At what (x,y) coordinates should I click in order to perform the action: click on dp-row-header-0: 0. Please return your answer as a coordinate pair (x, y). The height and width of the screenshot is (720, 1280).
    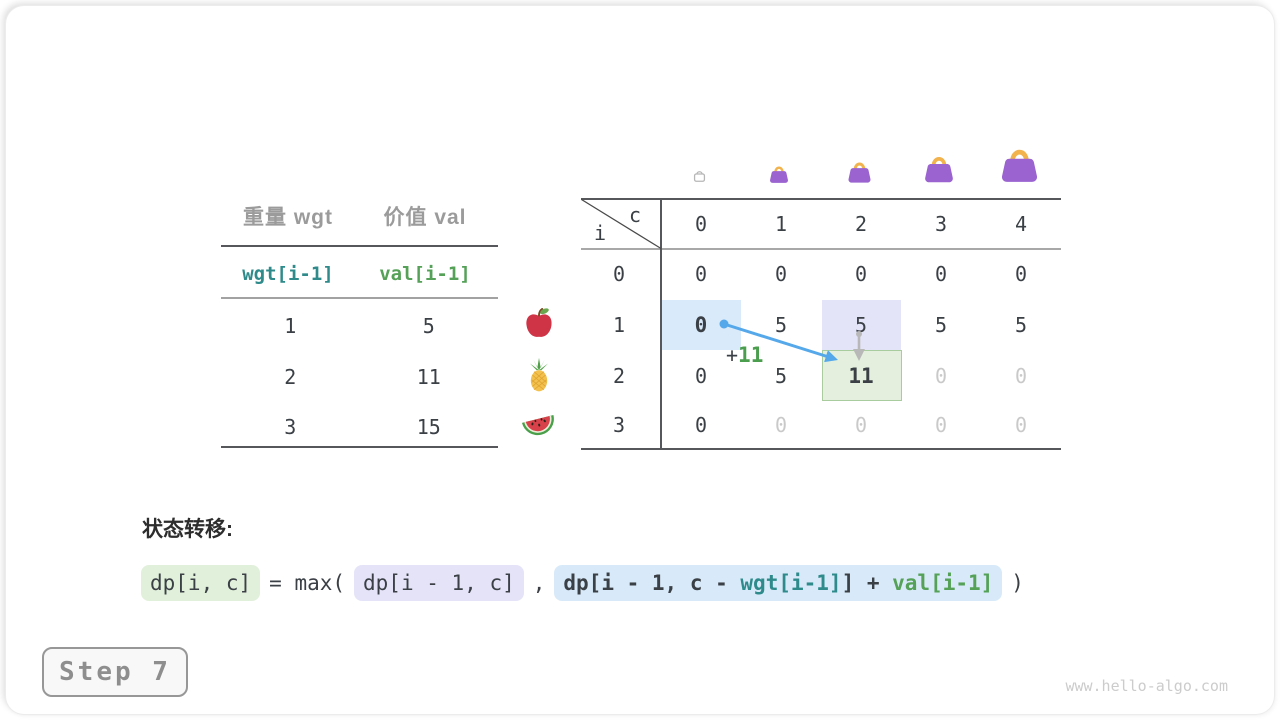
    Looking at the image, I should click on (619, 274).